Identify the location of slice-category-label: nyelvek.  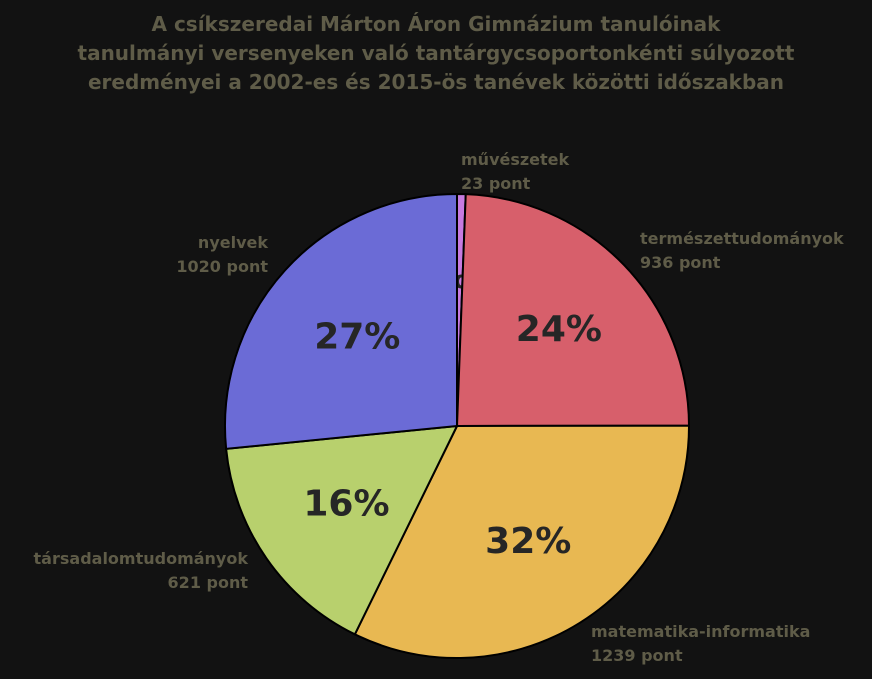
(233, 242).